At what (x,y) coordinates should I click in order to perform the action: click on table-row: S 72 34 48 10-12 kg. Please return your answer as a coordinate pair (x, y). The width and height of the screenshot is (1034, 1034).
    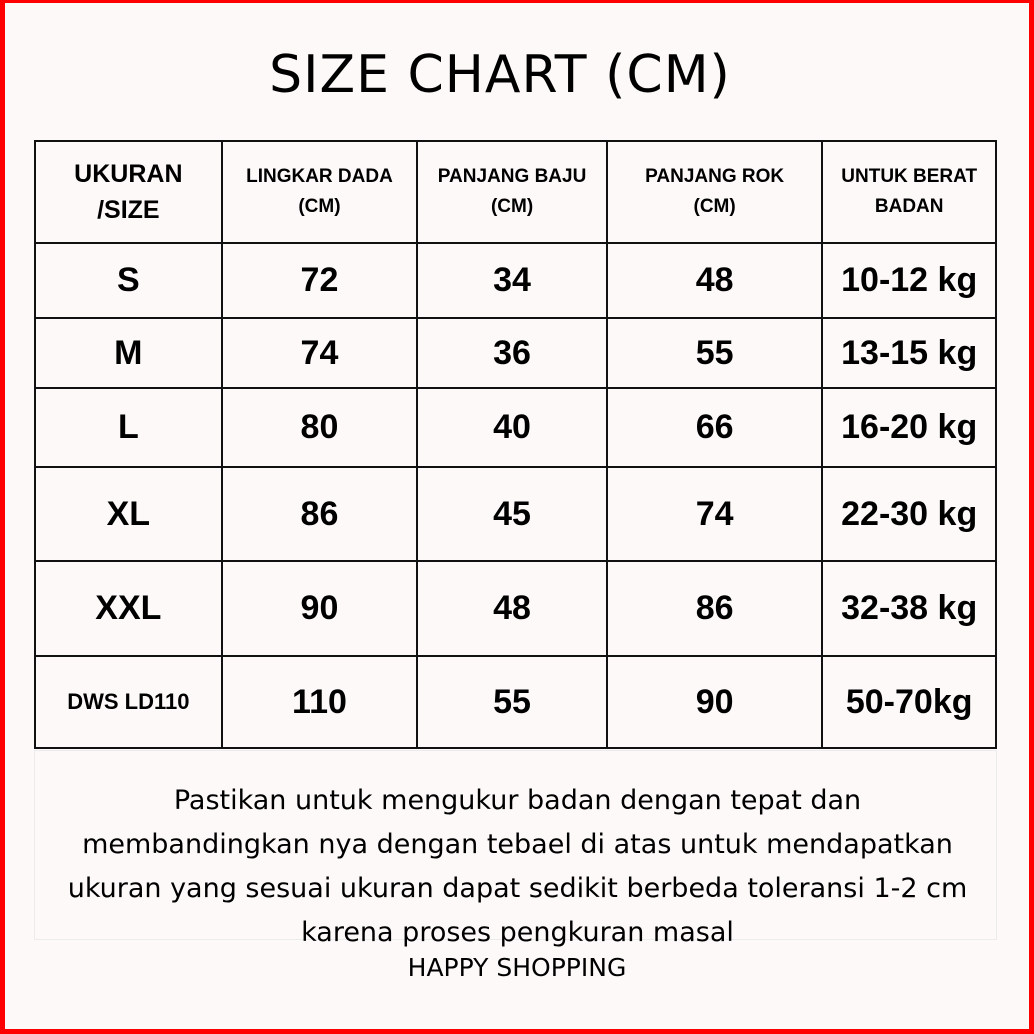
    Looking at the image, I should click on (515, 280).